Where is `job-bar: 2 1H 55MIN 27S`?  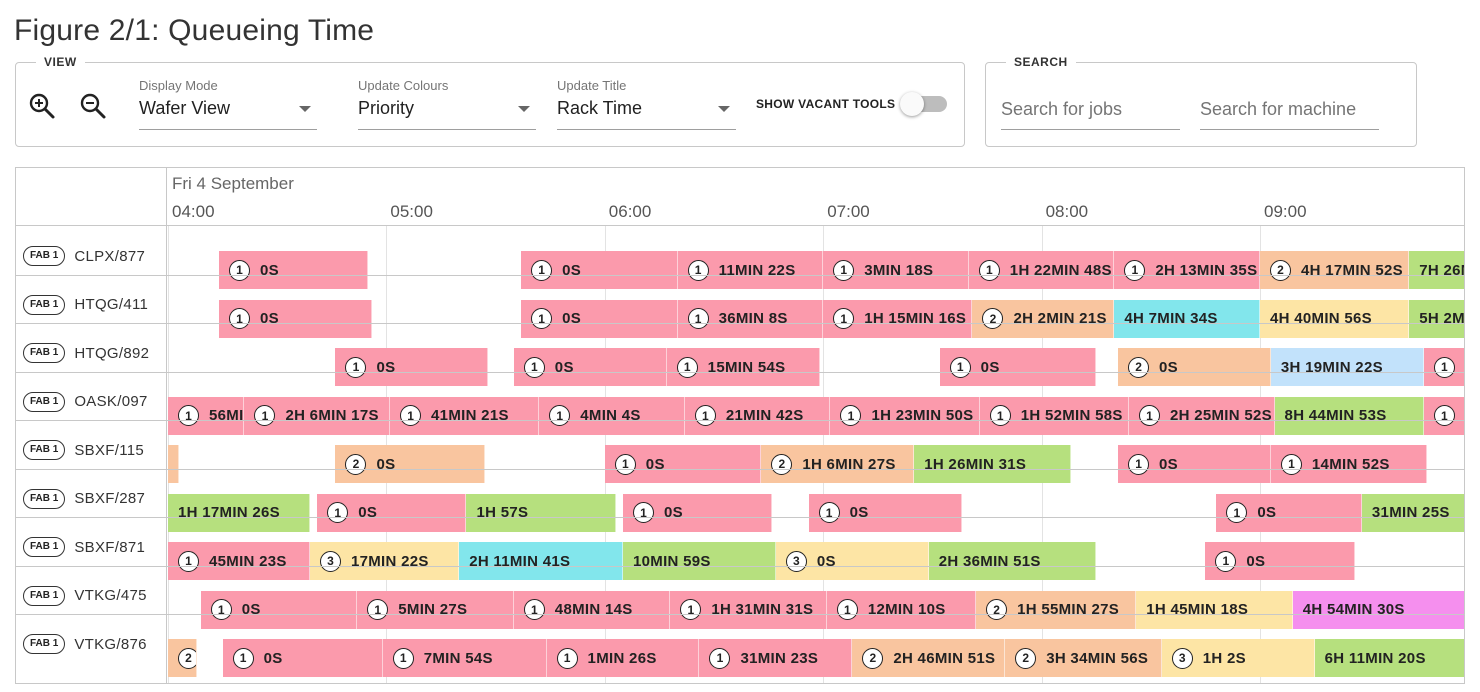 job-bar: 2 1H 55MIN 27S is located at coordinates (1056, 609).